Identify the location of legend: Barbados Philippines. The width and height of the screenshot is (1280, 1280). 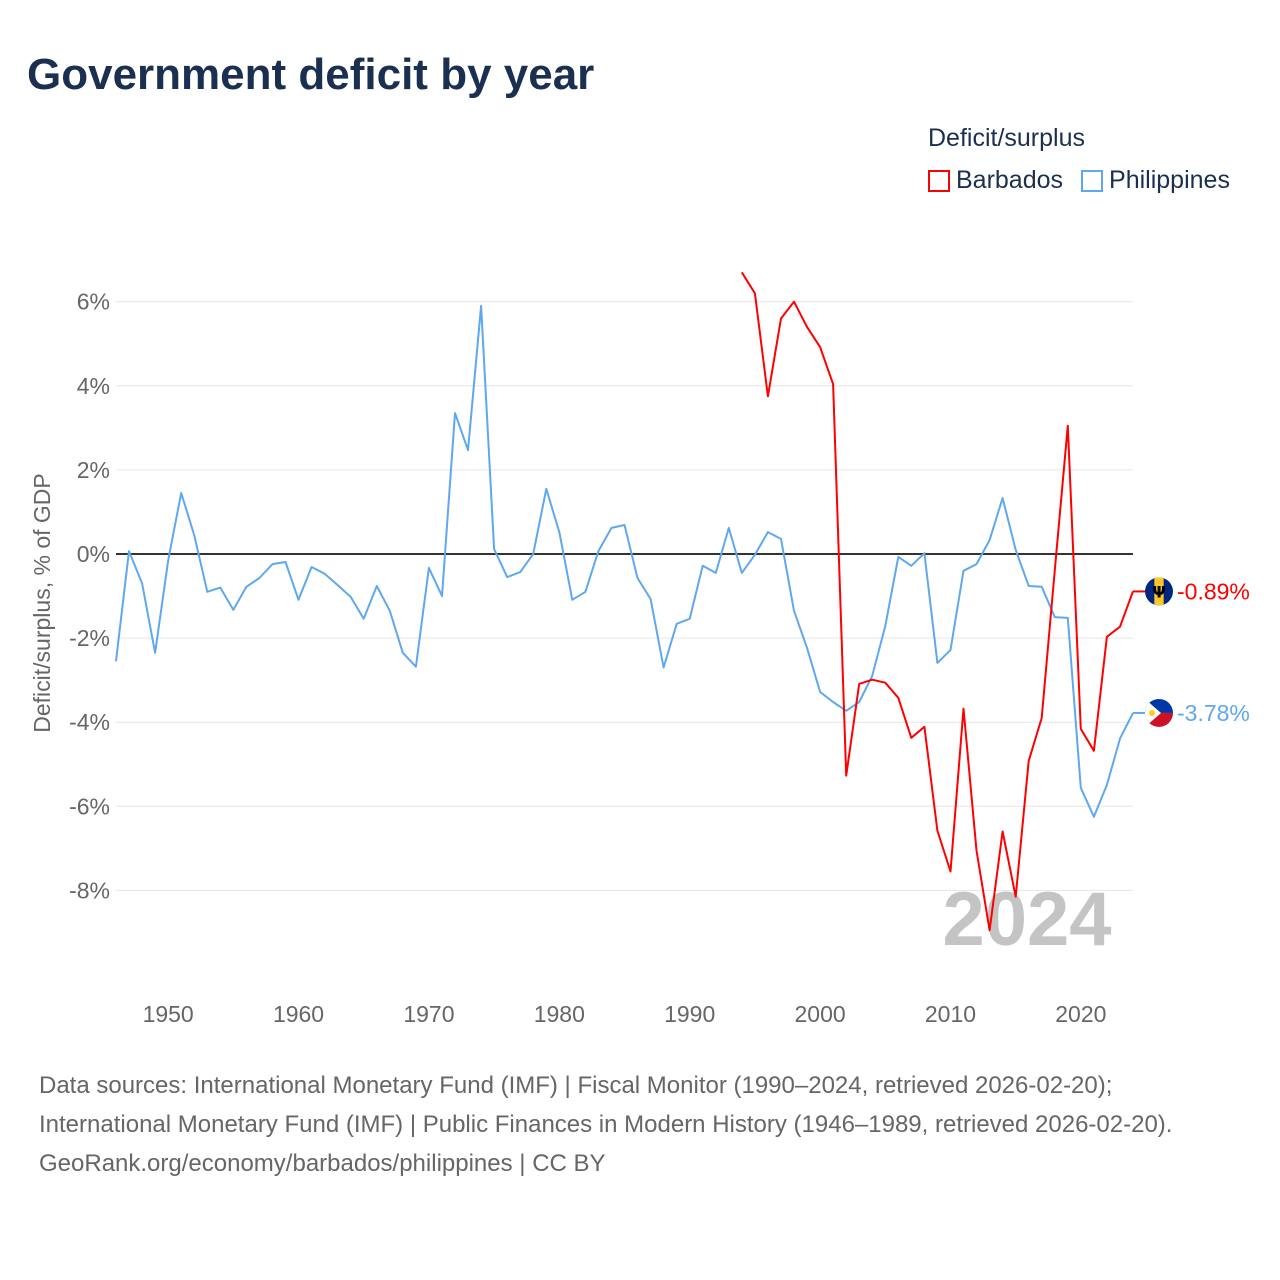
(1079, 180).